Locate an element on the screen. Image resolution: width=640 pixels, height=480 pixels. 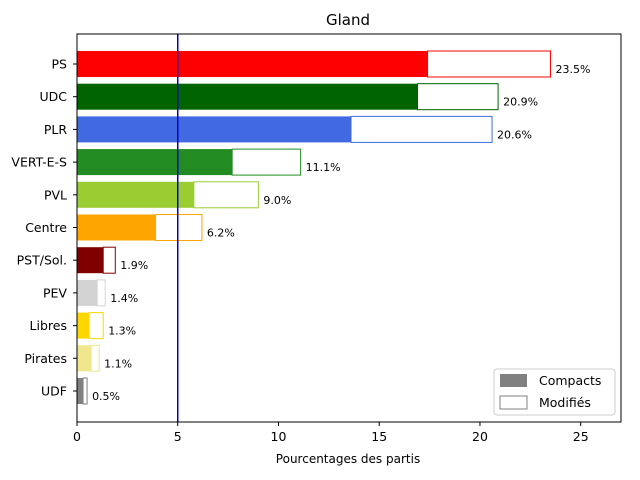
bar-compacts-plr is located at coordinates (214, 129).